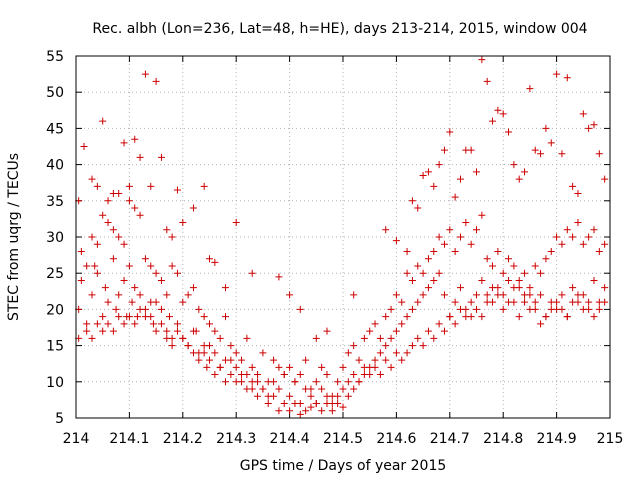 The image size is (640, 480). I want to click on y-tick-label: 15, so click(55, 347).